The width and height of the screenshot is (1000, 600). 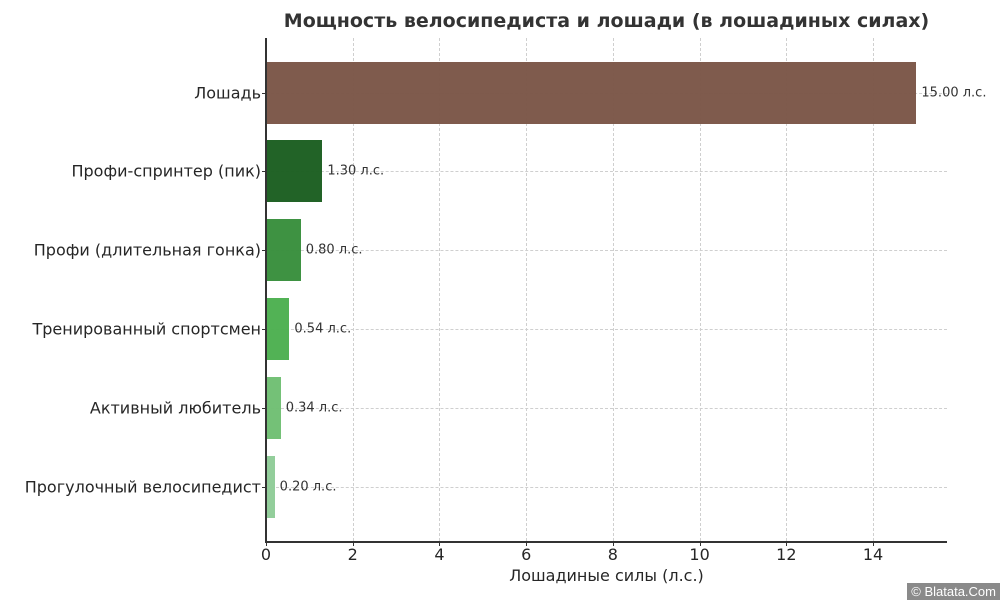 I want to click on x-tick-label: 2, so click(x=352, y=554).